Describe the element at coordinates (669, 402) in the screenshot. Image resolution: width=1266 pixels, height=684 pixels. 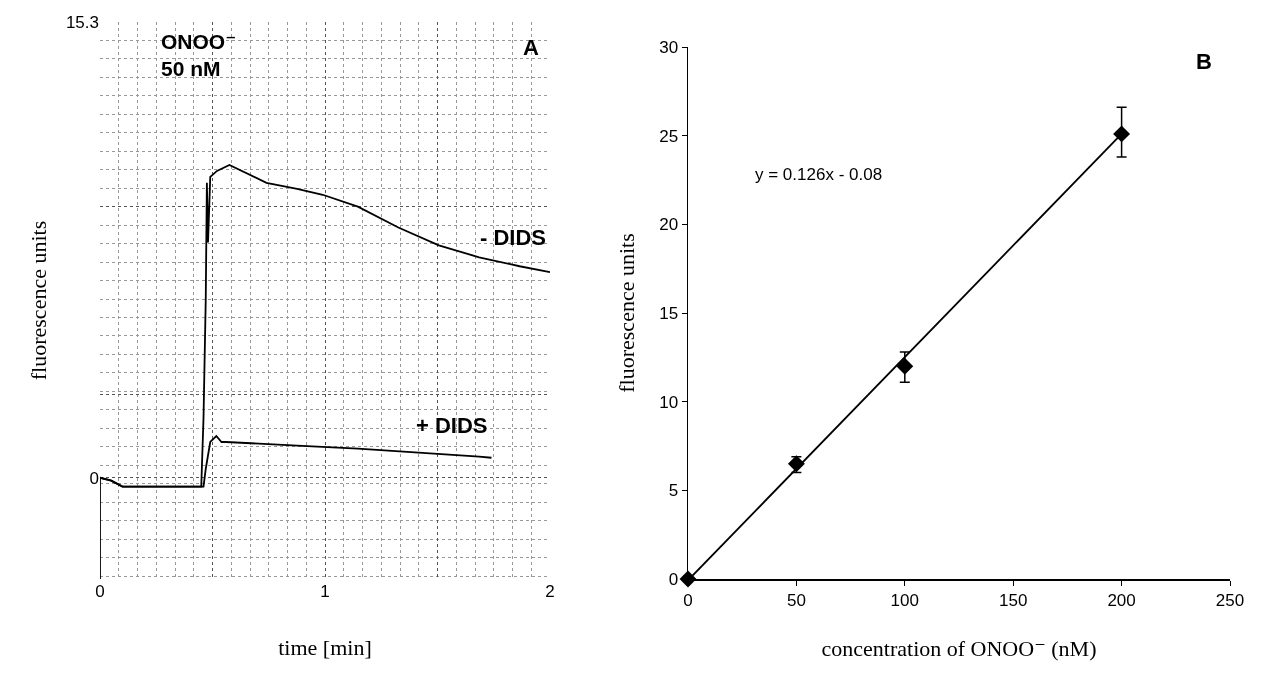
I see `y-tick-label: 10` at that location.